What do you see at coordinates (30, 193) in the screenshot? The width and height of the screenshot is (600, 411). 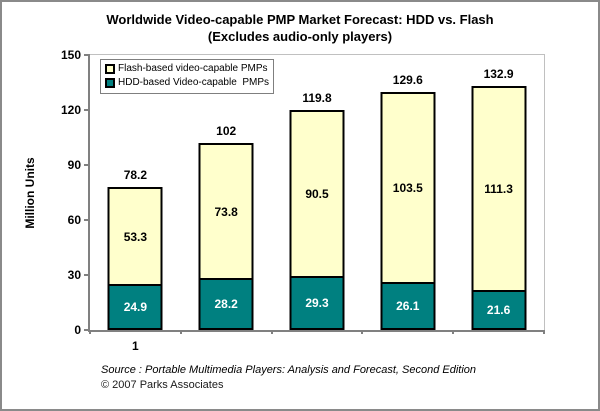 I see `y-axis-title: Million Units` at bounding box center [30, 193].